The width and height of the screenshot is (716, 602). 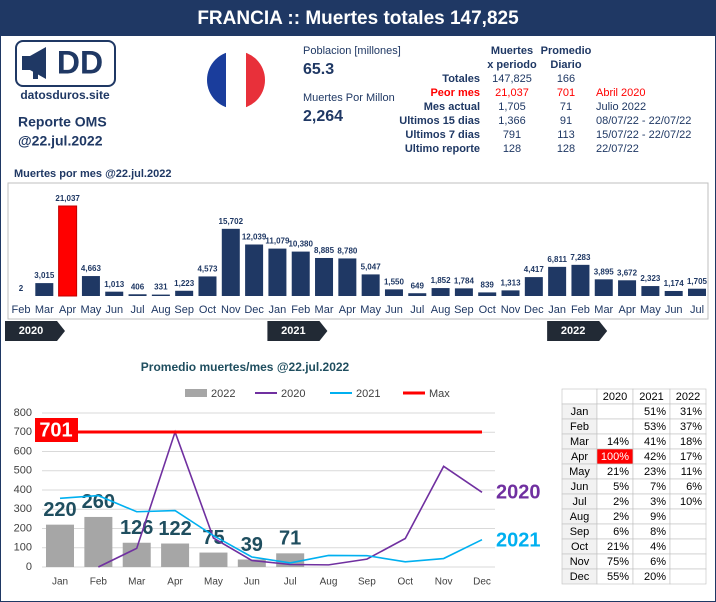 I want to click on stats-daily: 701, so click(x=566, y=93).